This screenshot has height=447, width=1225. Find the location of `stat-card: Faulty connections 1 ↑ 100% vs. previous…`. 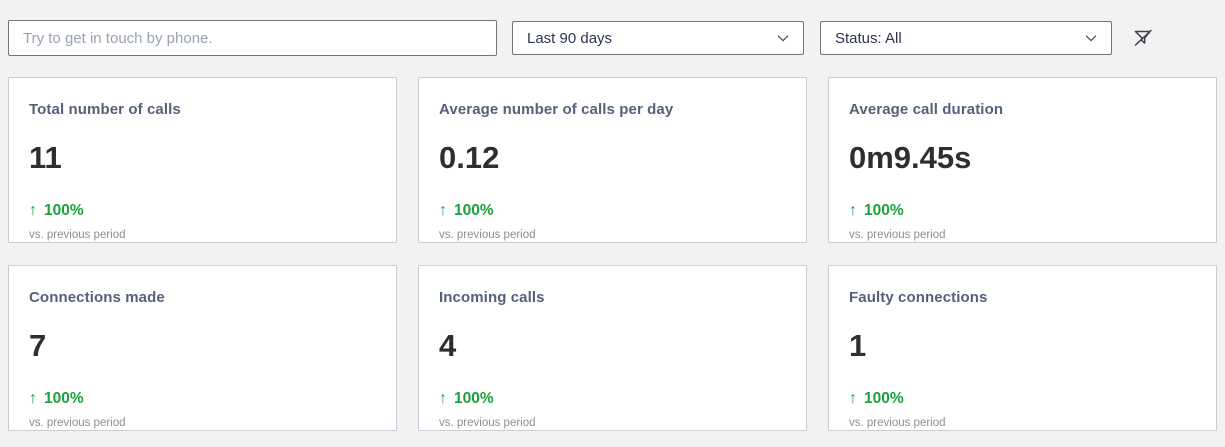

stat-card: Faulty connections 1 ↑ 100% vs. previous… is located at coordinates (1022, 348).